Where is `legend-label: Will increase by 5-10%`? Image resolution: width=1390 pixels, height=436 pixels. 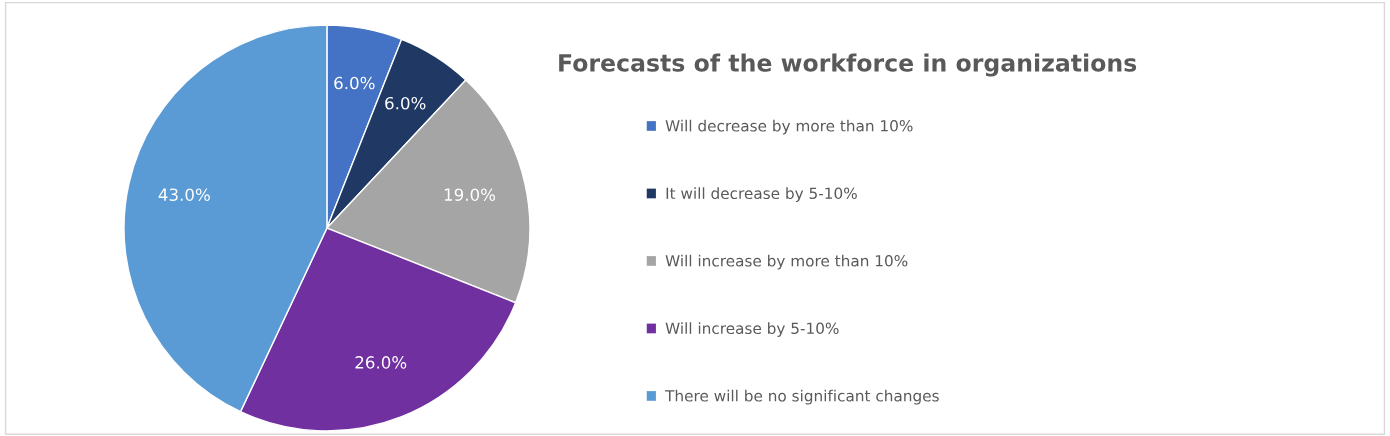
legend-label: Will increase by 5-10% is located at coordinates (752, 330).